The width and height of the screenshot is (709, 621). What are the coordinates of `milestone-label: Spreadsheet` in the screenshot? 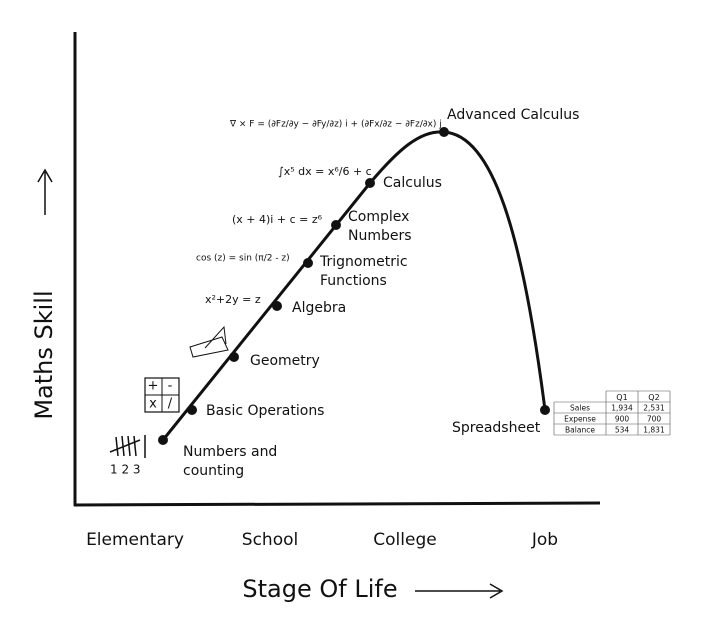 It's located at (496, 428).